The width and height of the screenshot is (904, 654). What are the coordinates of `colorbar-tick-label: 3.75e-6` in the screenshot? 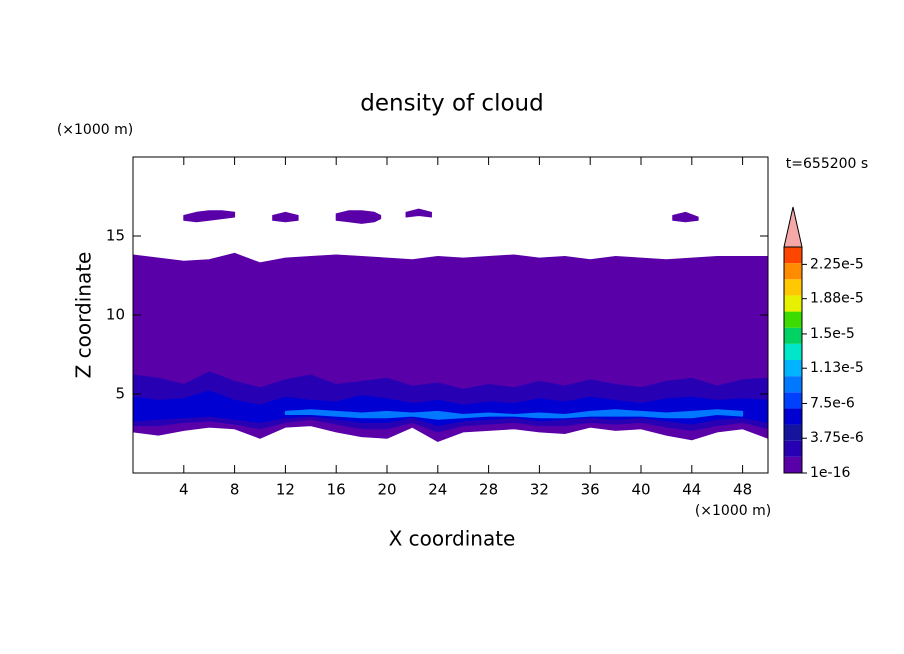 It's located at (837, 438).